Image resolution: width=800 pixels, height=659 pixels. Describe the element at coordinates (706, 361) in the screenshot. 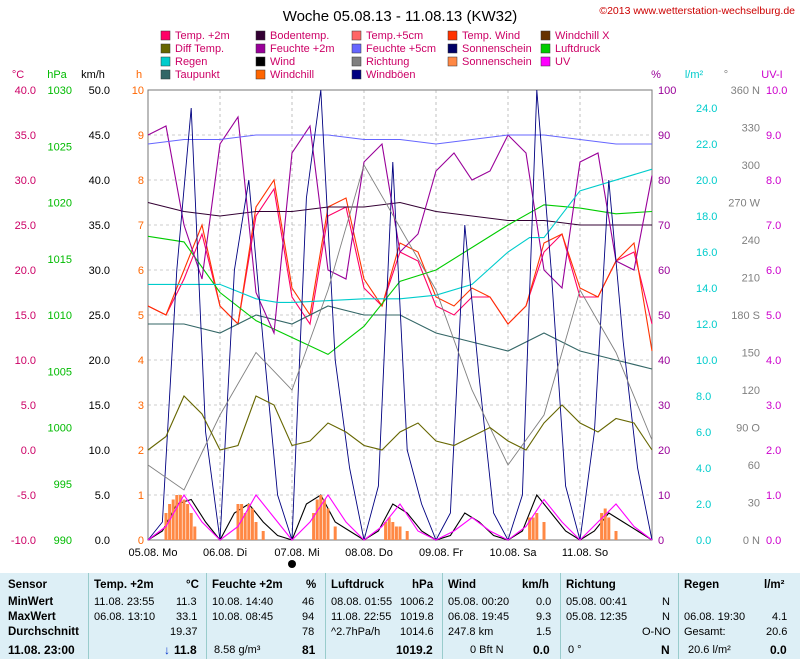

I see `axis-tick-label: 10.0` at that location.